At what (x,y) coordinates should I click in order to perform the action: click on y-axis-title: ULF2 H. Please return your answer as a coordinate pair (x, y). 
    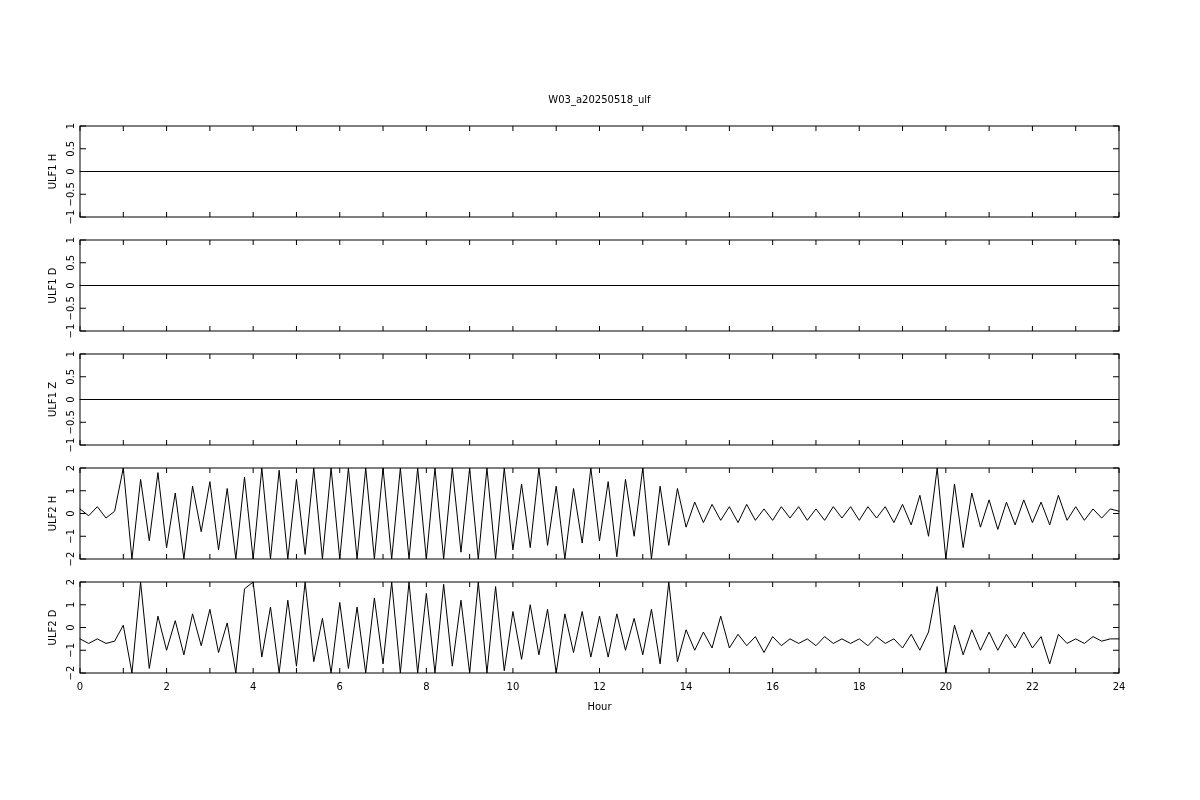
    Looking at the image, I should click on (52, 513).